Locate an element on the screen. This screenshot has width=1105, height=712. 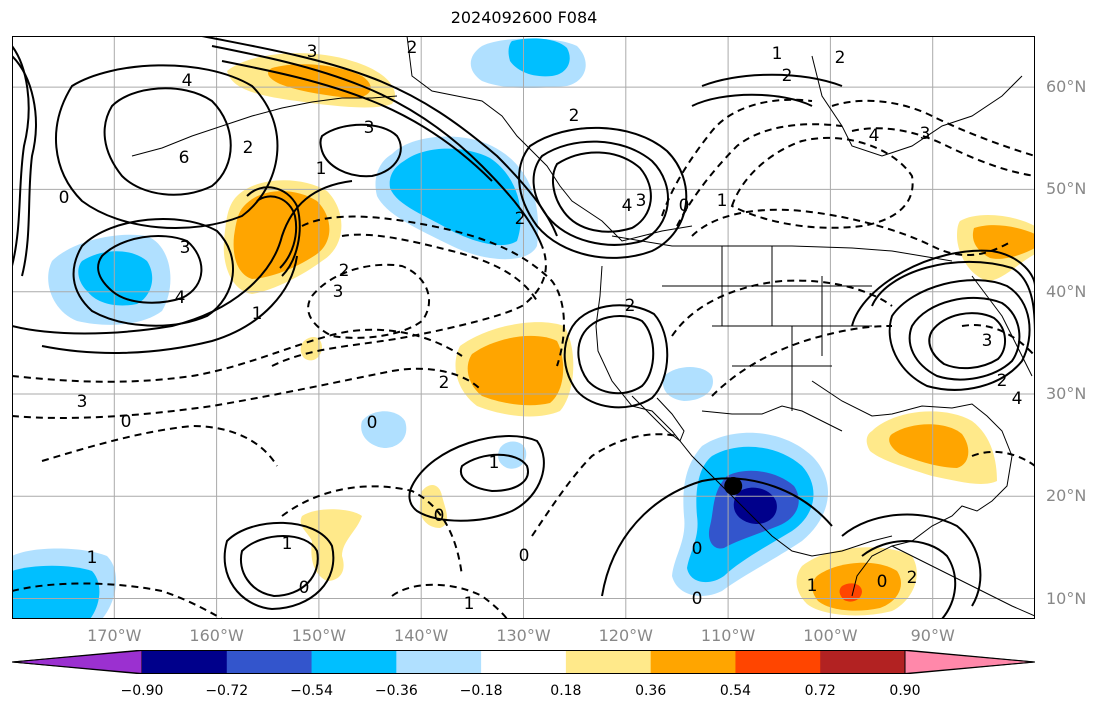
colorbar-tick-label: 0.18 is located at coordinates (566, 691).